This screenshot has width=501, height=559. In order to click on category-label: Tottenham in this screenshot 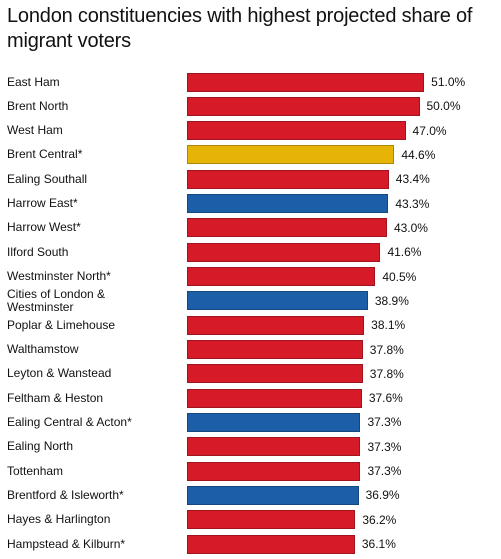, I will do `click(35, 470)`.